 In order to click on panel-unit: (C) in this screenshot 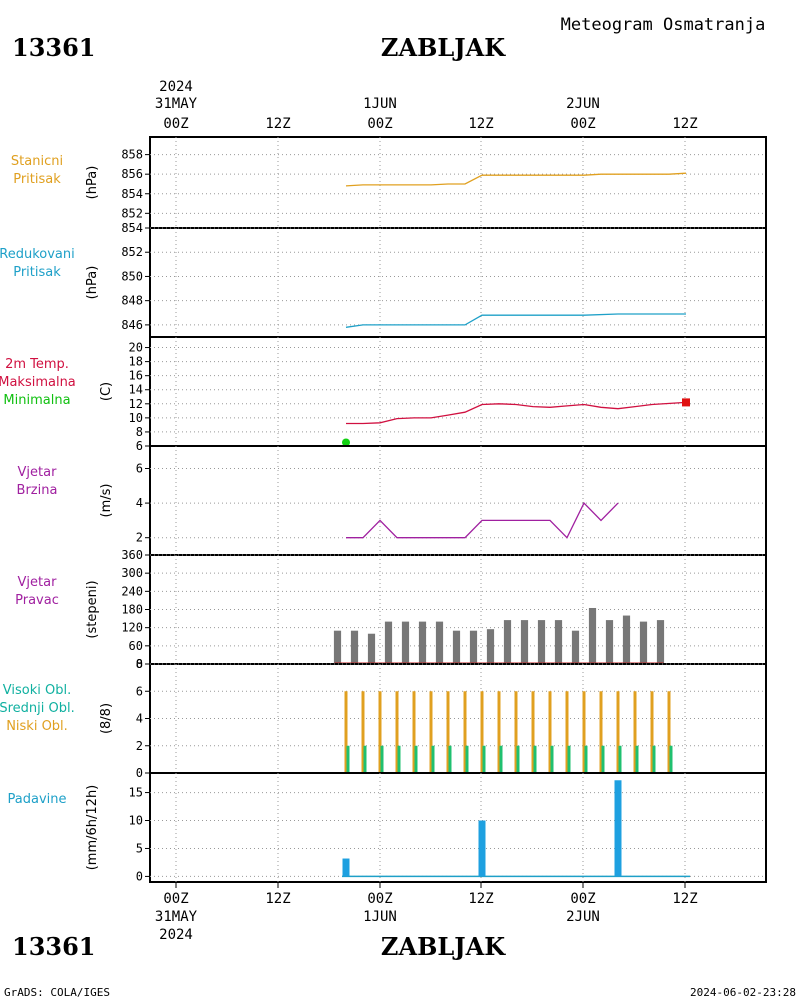, I will do `click(106, 391)`.